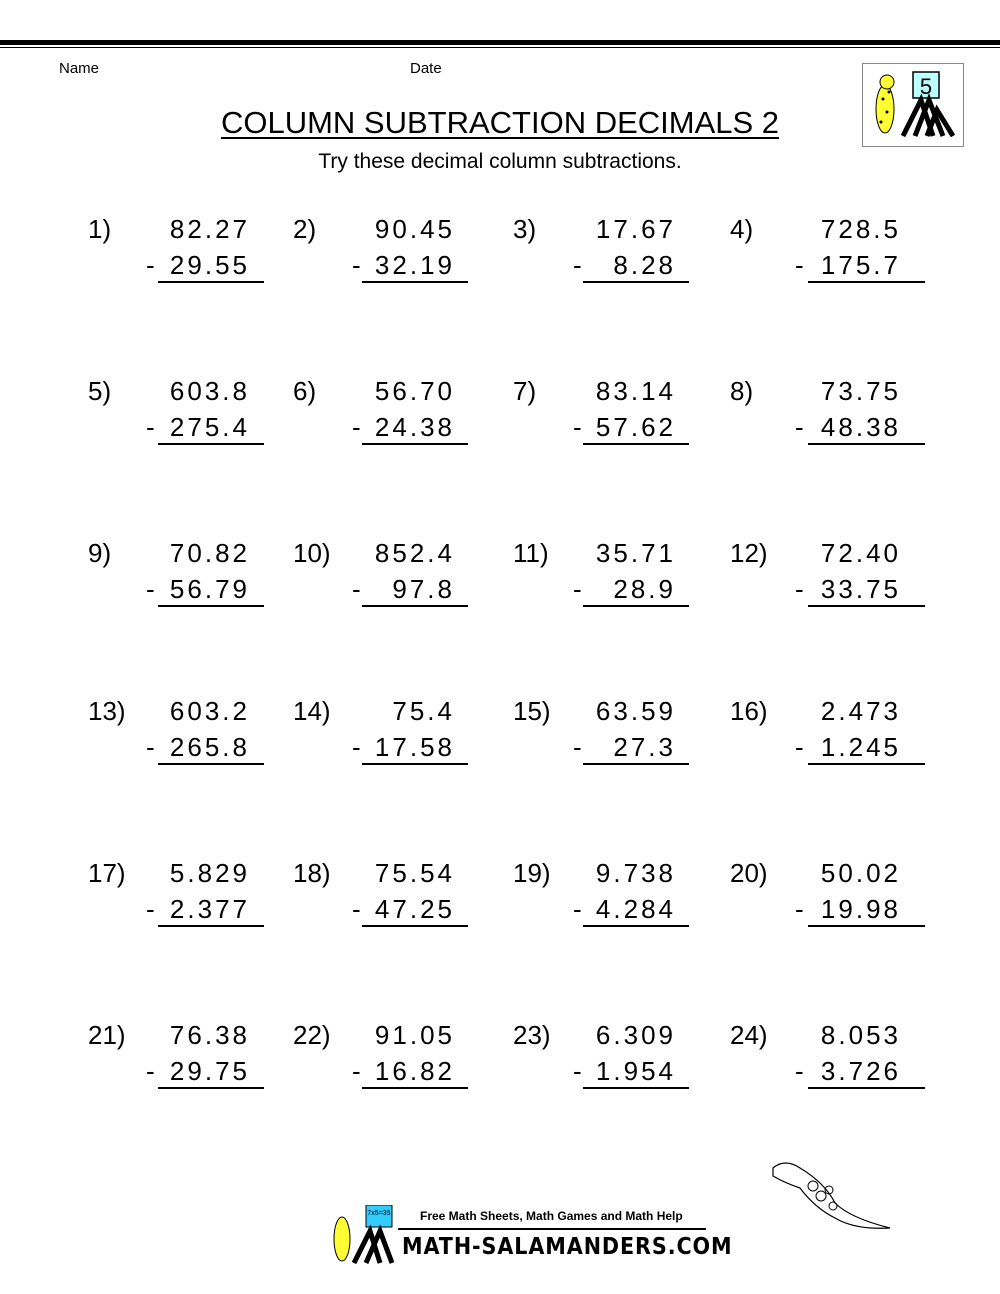 Image resolution: width=1000 pixels, height=1294 pixels. What do you see at coordinates (831, 1195) in the screenshot?
I see `salamander-drawing-icon` at bounding box center [831, 1195].